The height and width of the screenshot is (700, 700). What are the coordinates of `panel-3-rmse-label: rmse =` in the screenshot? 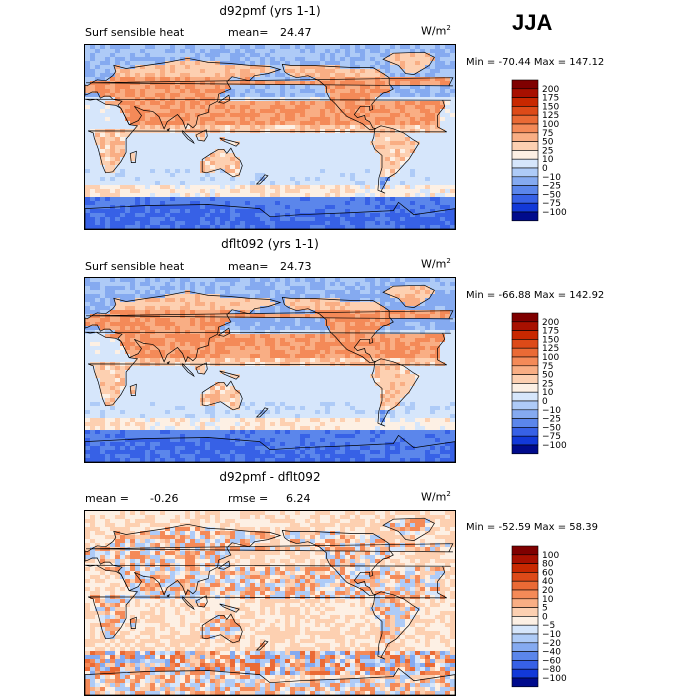 It's located at (248, 498).